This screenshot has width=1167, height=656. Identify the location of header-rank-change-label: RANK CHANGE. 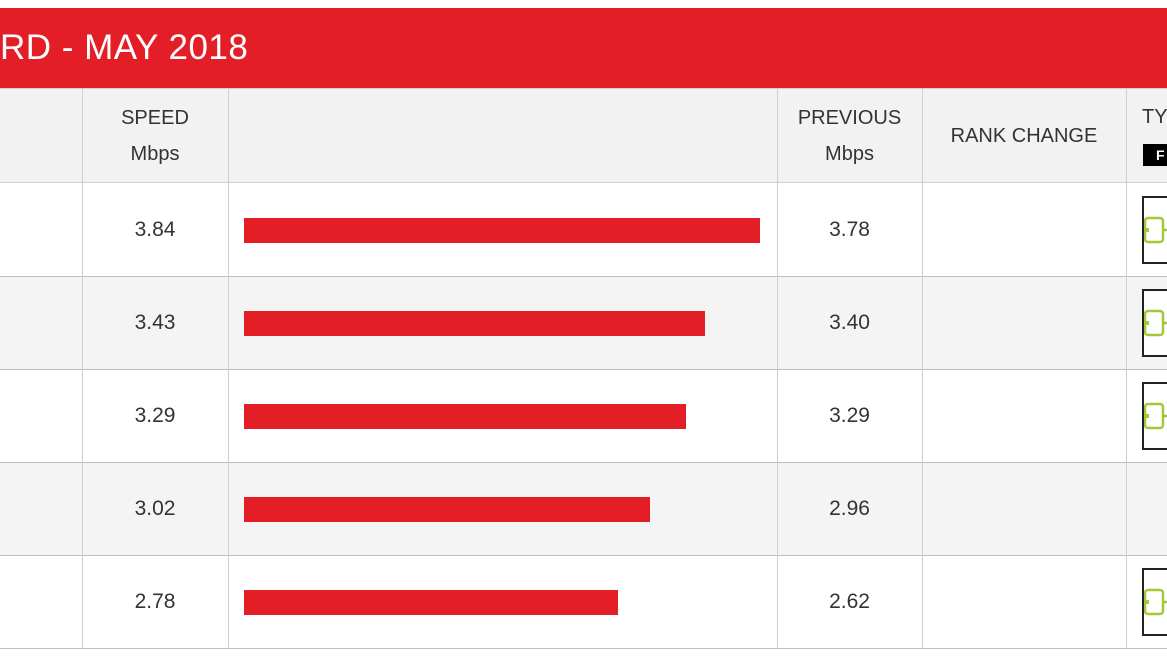
(1024, 135).